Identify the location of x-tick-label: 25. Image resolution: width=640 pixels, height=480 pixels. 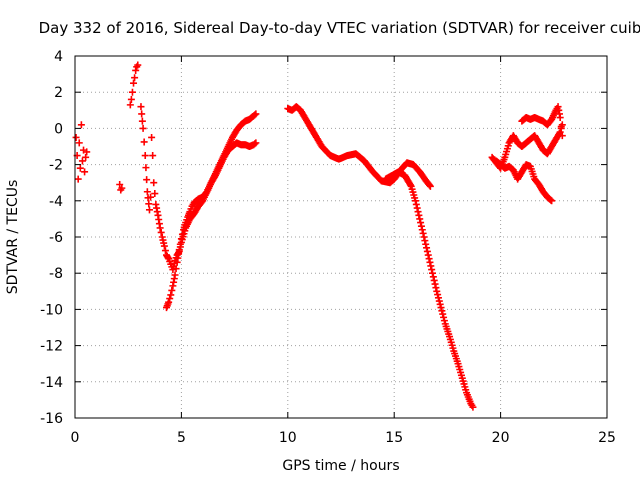
(607, 438).